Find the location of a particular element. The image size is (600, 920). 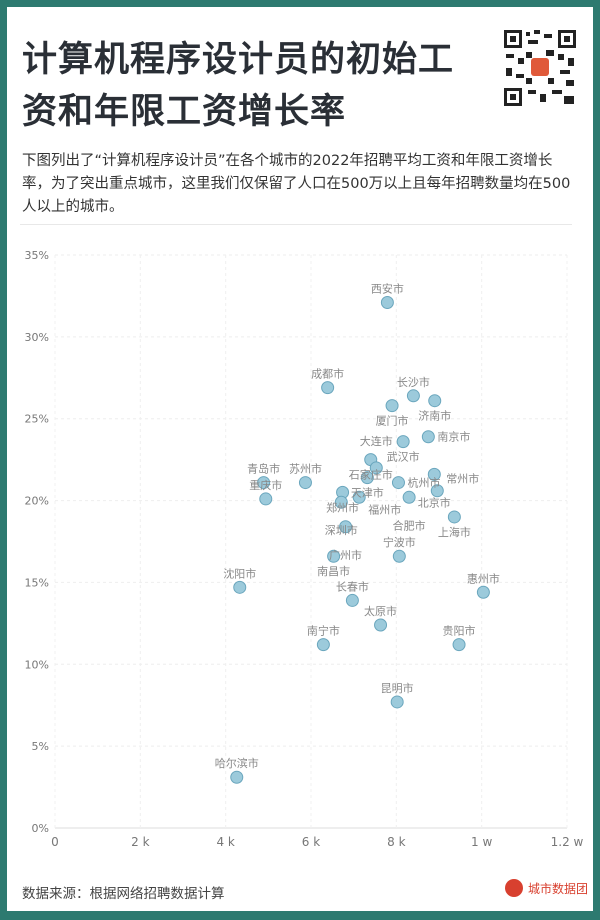

y-tick-label: 20% is located at coordinates (37, 501).